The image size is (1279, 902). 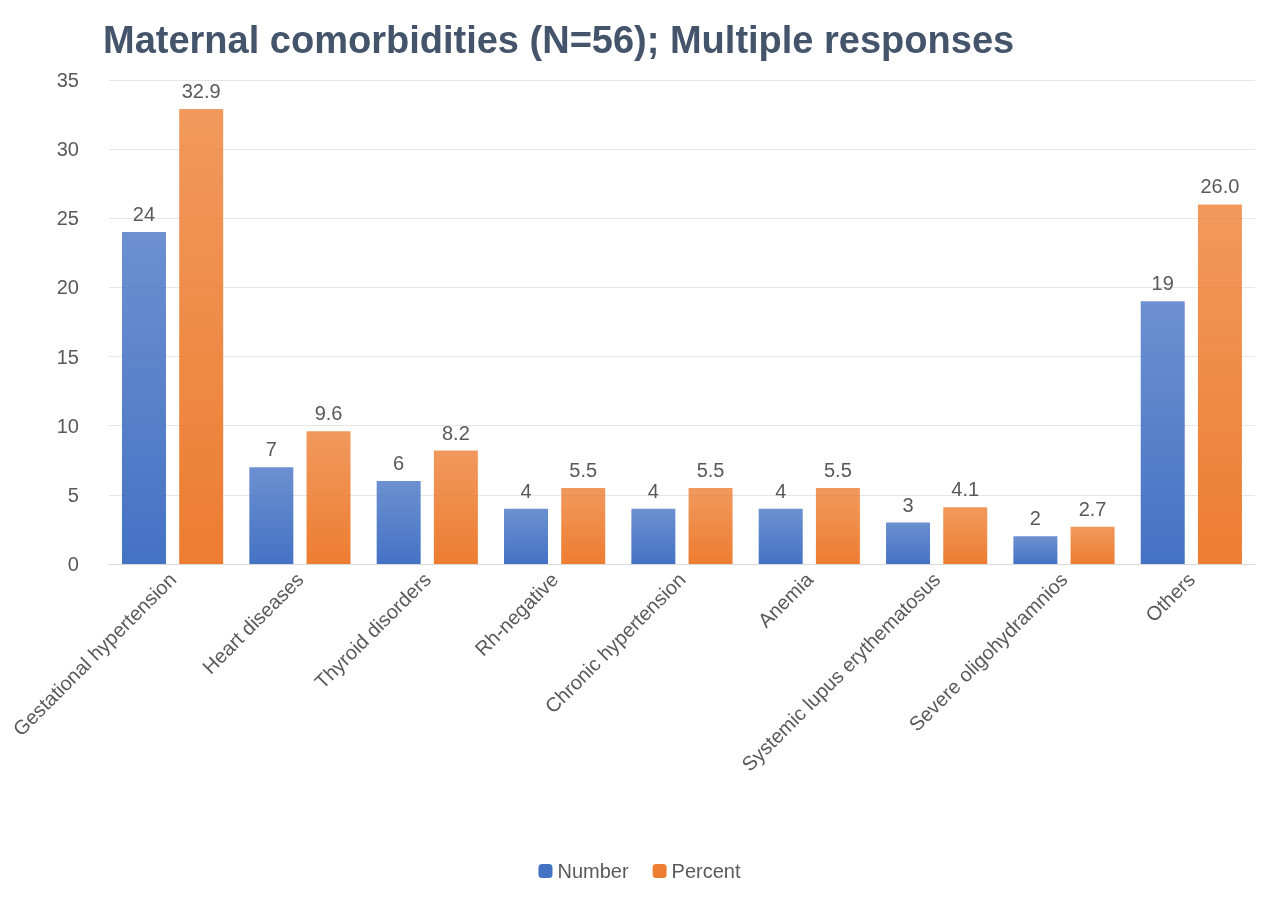 What do you see at coordinates (559, 40) in the screenshot?
I see `chart-title: Maternal comorbidities (N=56); Multiple responses` at bounding box center [559, 40].